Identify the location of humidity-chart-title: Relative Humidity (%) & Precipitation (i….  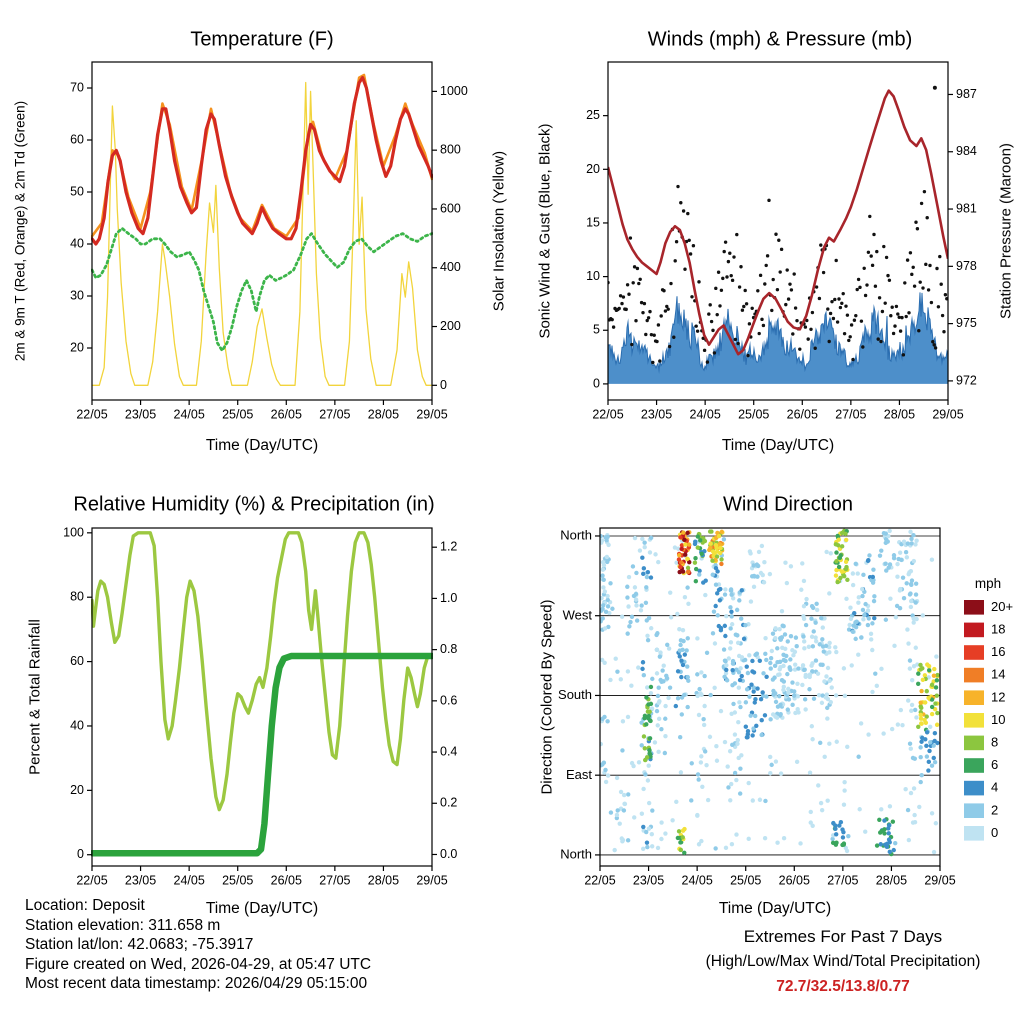
(254, 504).